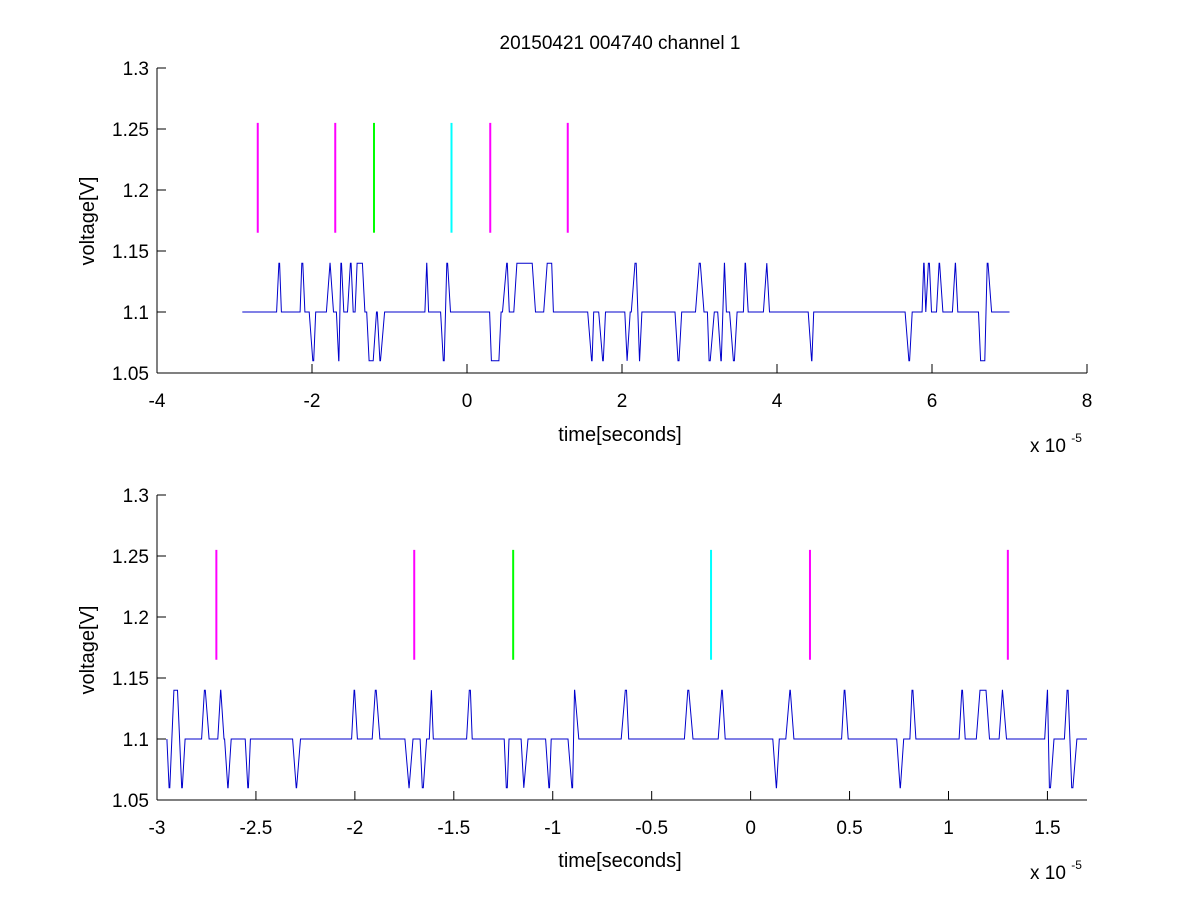  What do you see at coordinates (750, 828) in the screenshot?
I see `bottom-x-tick-label: 0` at bounding box center [750, 828].